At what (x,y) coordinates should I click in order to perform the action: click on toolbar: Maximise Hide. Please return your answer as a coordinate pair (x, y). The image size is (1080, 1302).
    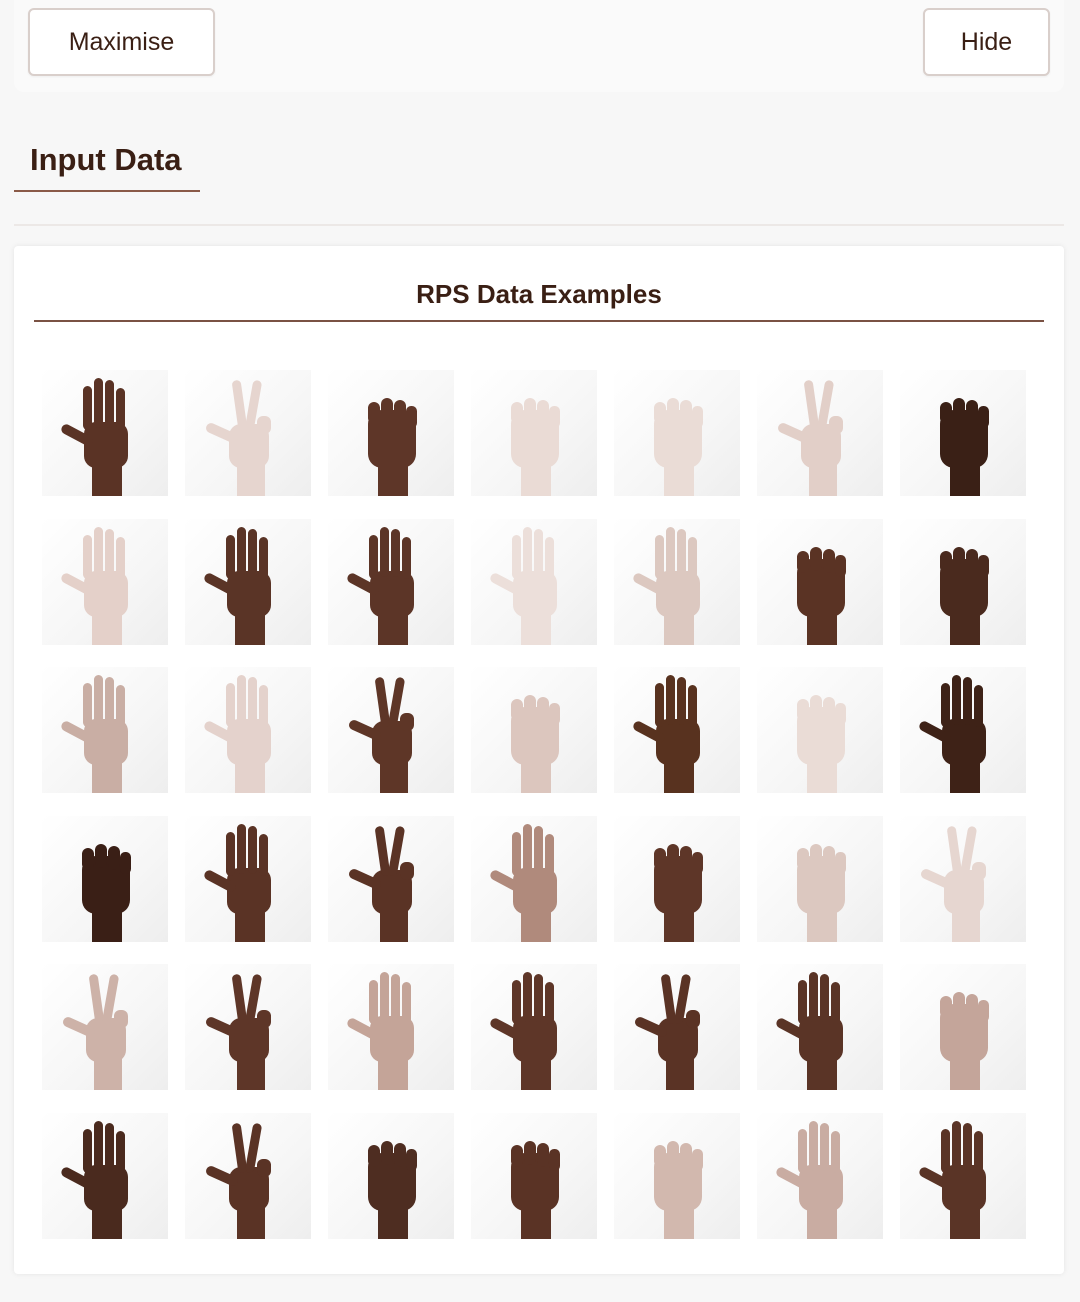
    Looking at the image, I should click on (539, 46).